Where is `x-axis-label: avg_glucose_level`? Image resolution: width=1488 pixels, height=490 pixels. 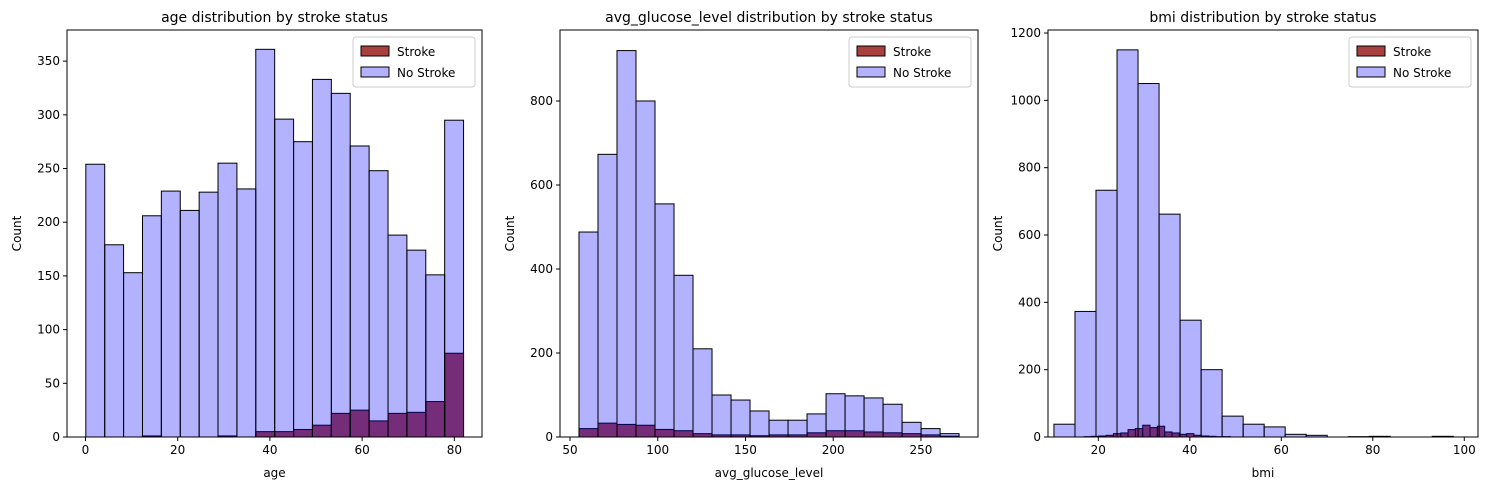
x-axis-label: avg_glucose_level is located at coordinates (769, 473).